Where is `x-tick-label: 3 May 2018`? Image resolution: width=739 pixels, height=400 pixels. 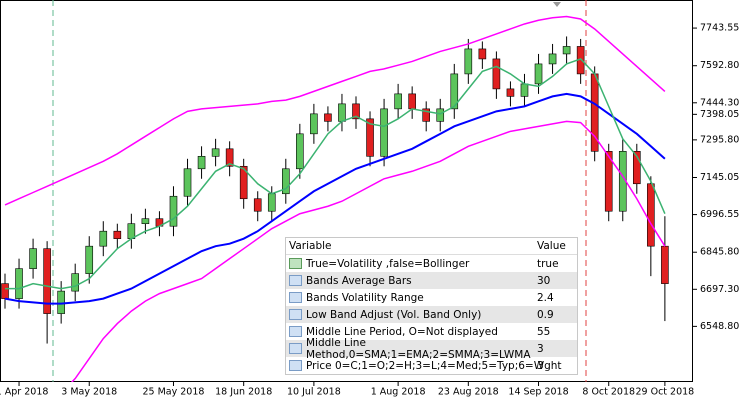 x-tick-label: 3 May 2018 is located at coordinates (89, 392).